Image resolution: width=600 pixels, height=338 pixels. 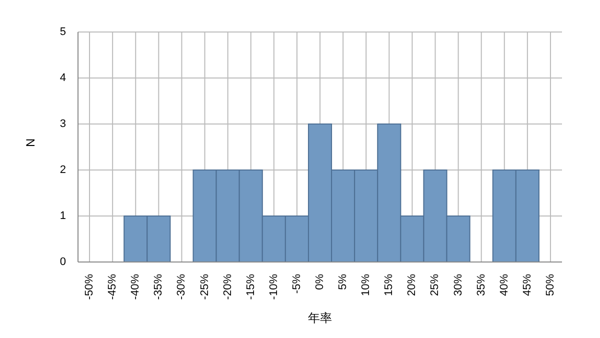 I want to click on x-tick-label: 35%, so click(x=481, y=285).